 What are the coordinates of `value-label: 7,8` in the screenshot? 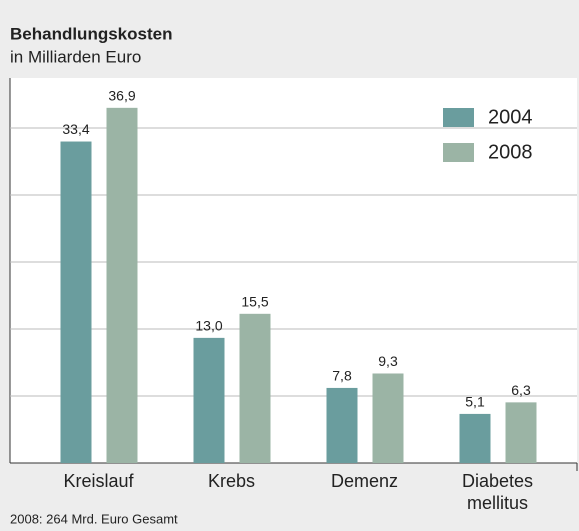 It's located at (342, 376).